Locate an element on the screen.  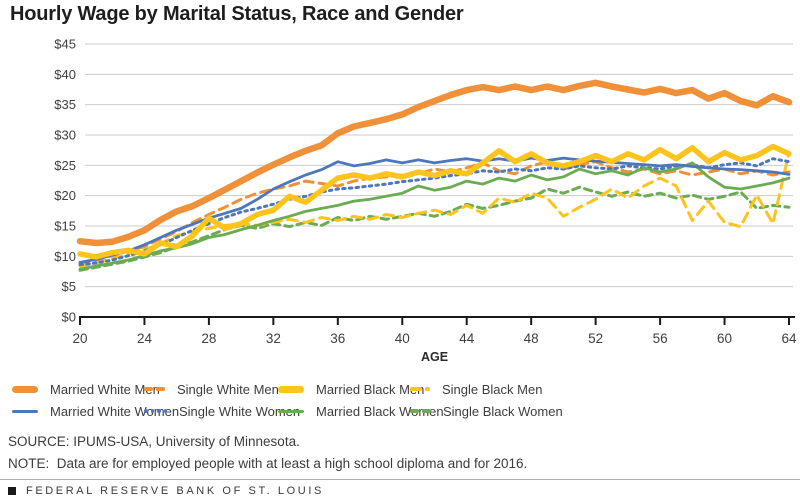
y-axis-tick-label: $20 is located at coordinates (65, 195).